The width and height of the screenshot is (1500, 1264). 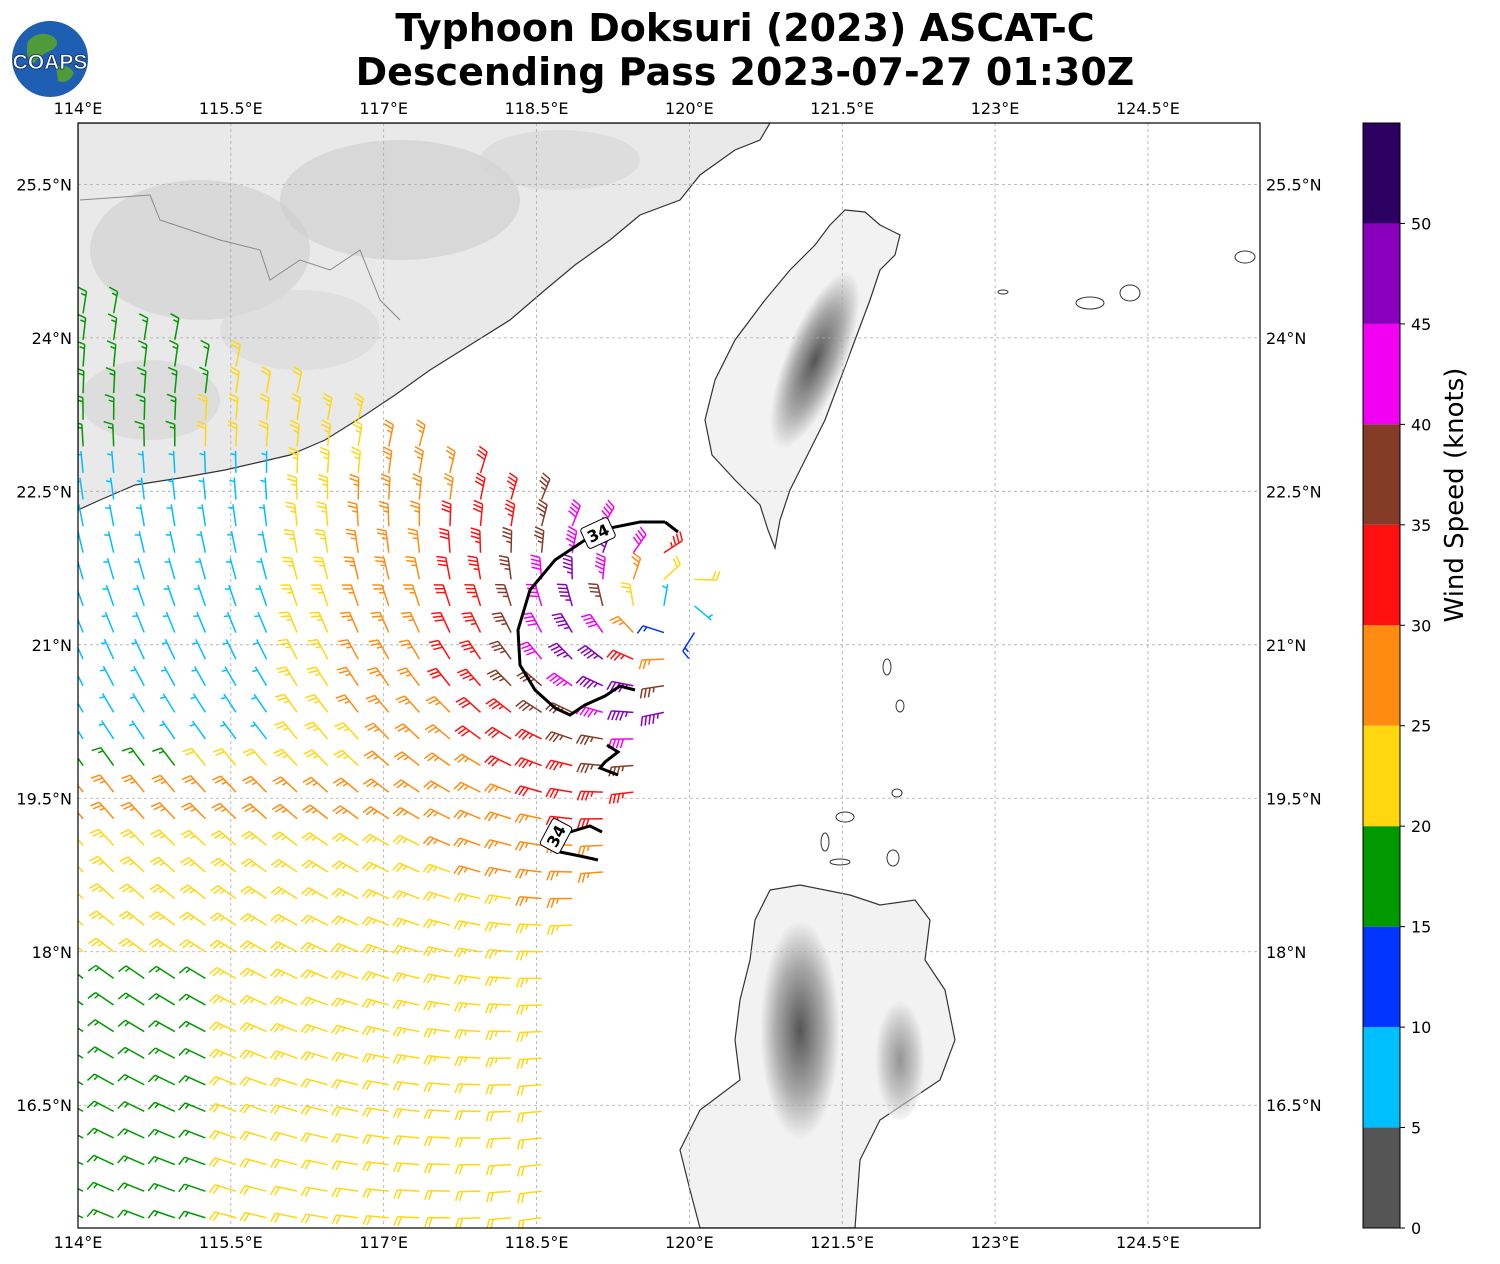 What do you see at coordinates (383, 108) in the screenshot?
I see `lon-tick-label-top: 117°E` at bounding box center [383, 108].